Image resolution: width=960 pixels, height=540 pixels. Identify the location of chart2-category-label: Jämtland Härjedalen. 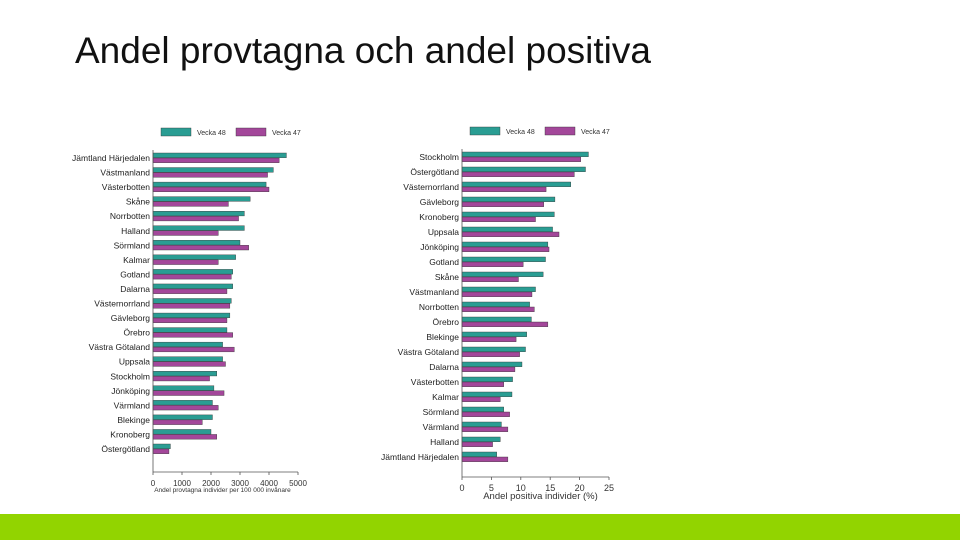
(420, 457).